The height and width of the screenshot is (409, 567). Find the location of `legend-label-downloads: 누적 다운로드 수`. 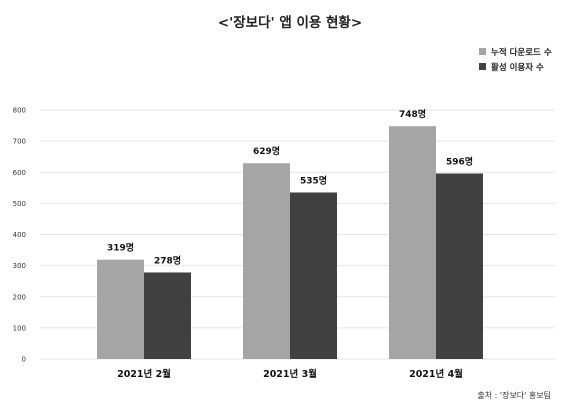

legend-label-downloads: 누적 다운로드 수 is located at coordinates (521, 52).